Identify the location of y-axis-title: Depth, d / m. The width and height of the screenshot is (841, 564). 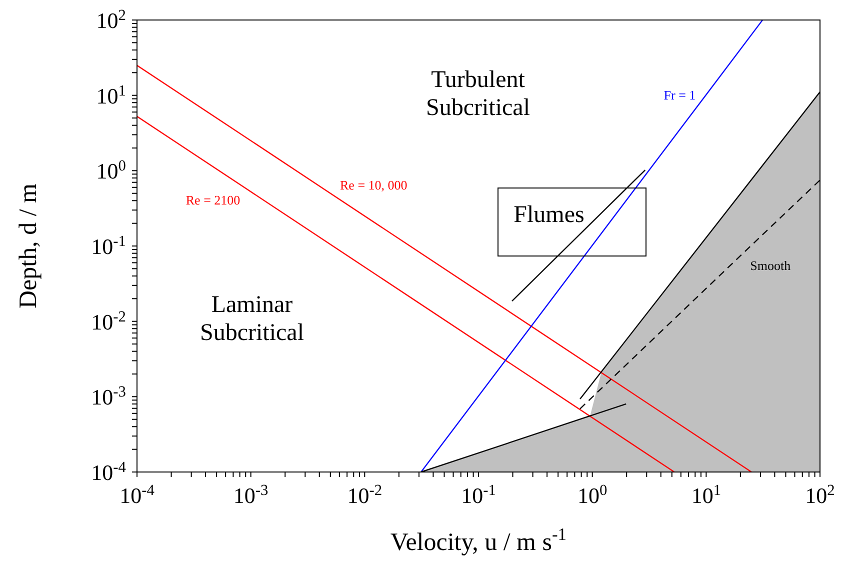
(28, 245).